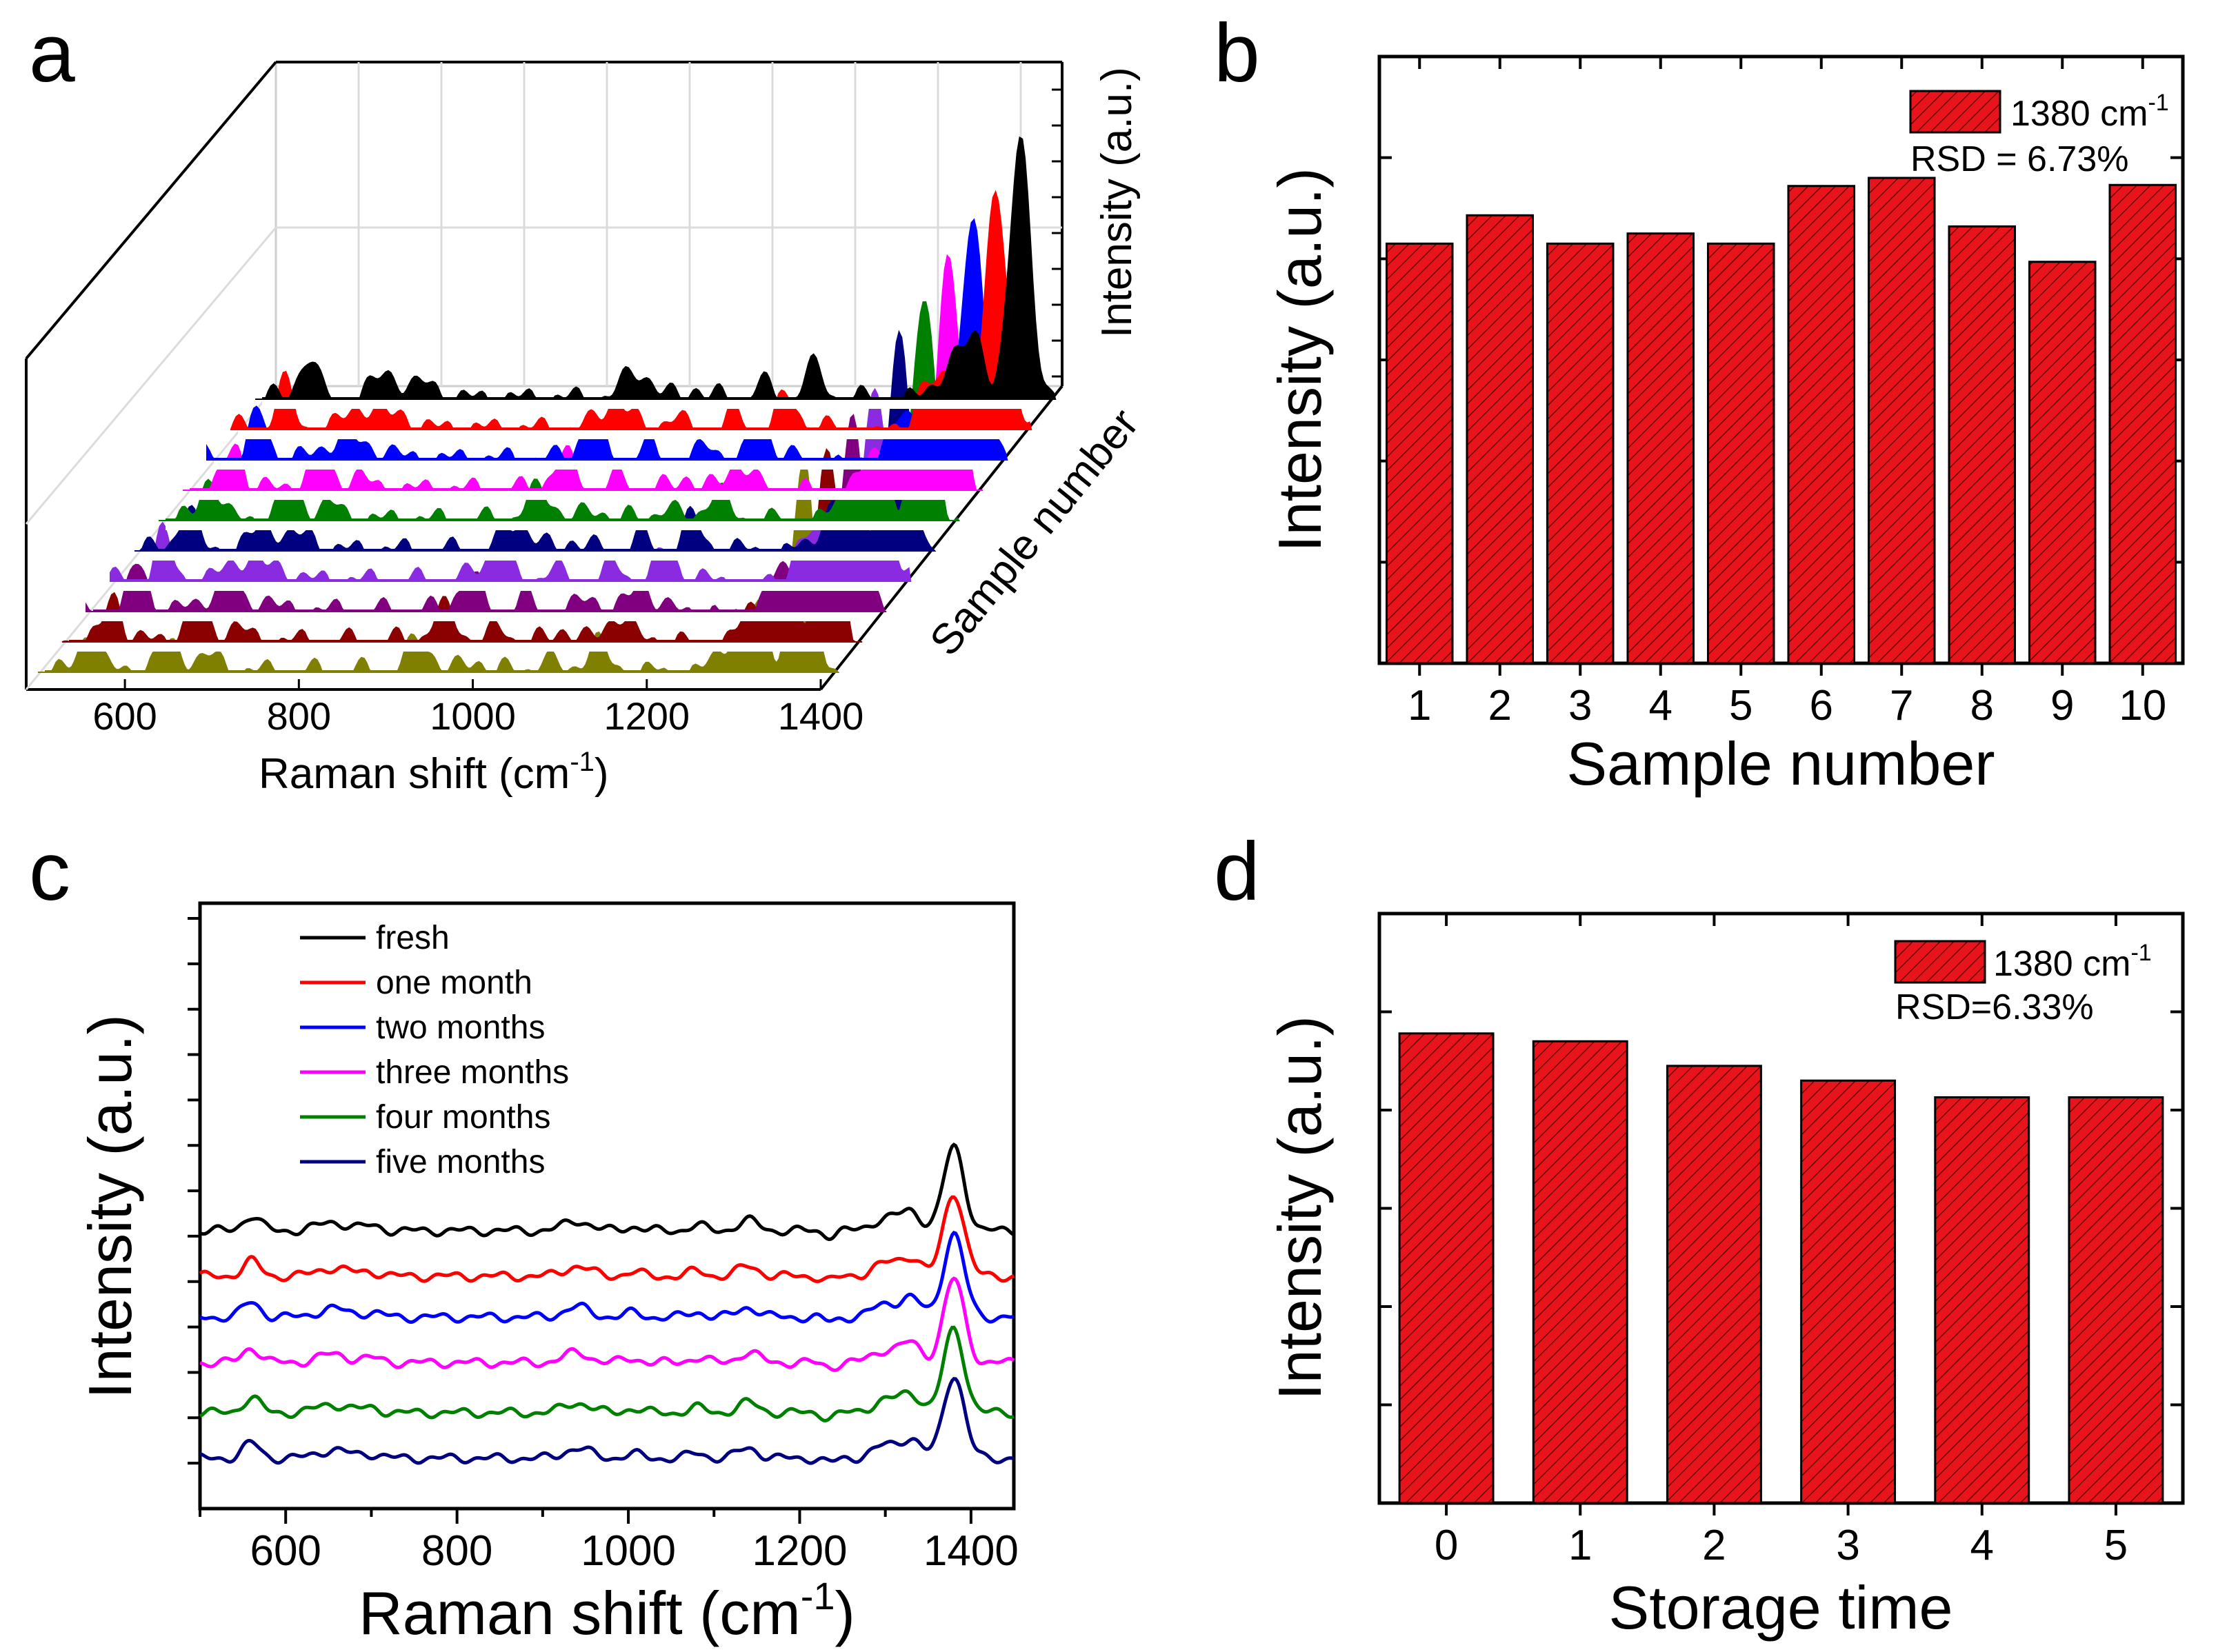  Describe the element at coordinates (460, 1027) in the screenshot. I see `legend-label: two months` at that location.